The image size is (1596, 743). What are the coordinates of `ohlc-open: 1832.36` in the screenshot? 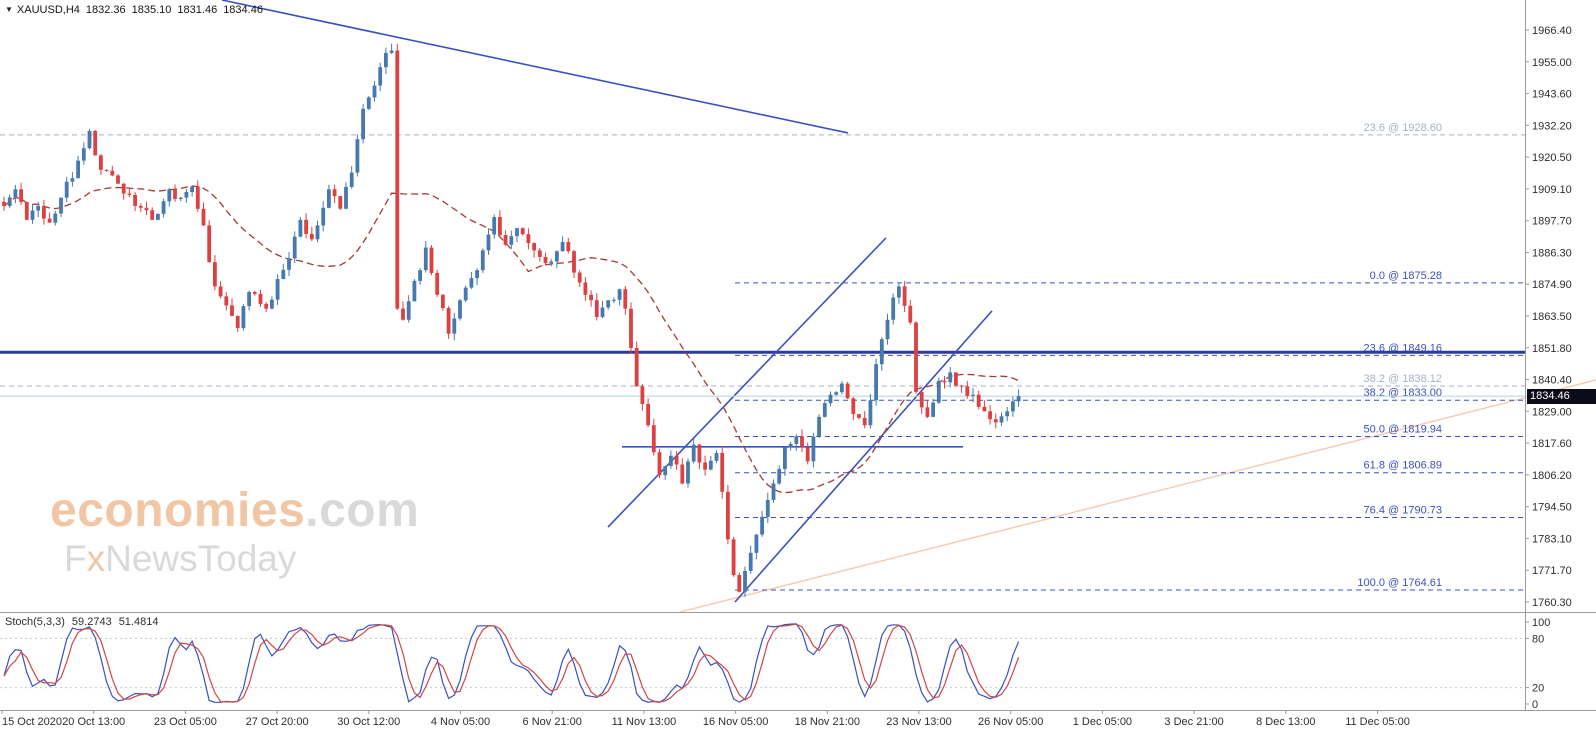 It's located at (105, 10).